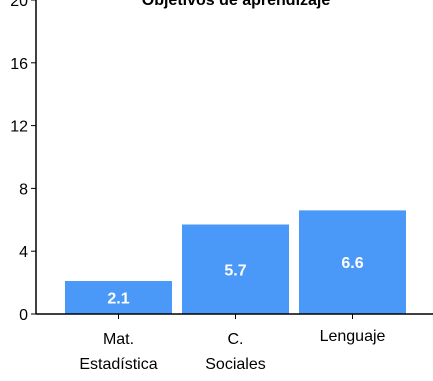 Image resolution: width=433 pixels, height=381 pixels. What do you see at coordinates (23, 252) in the screenshot?
I see `y-tick-label: 4` at bounding box center [23, 252].